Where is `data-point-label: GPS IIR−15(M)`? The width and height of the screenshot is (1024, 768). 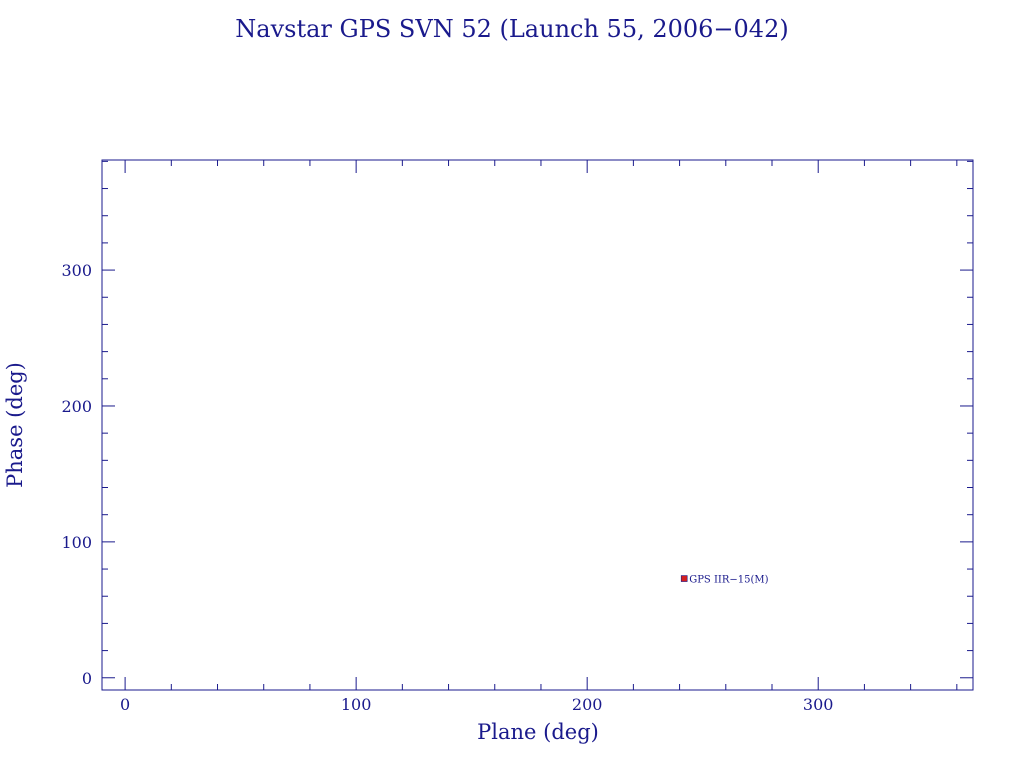 data-point-label: GPS IIR−15(M) is located at coordinates (728, 580).